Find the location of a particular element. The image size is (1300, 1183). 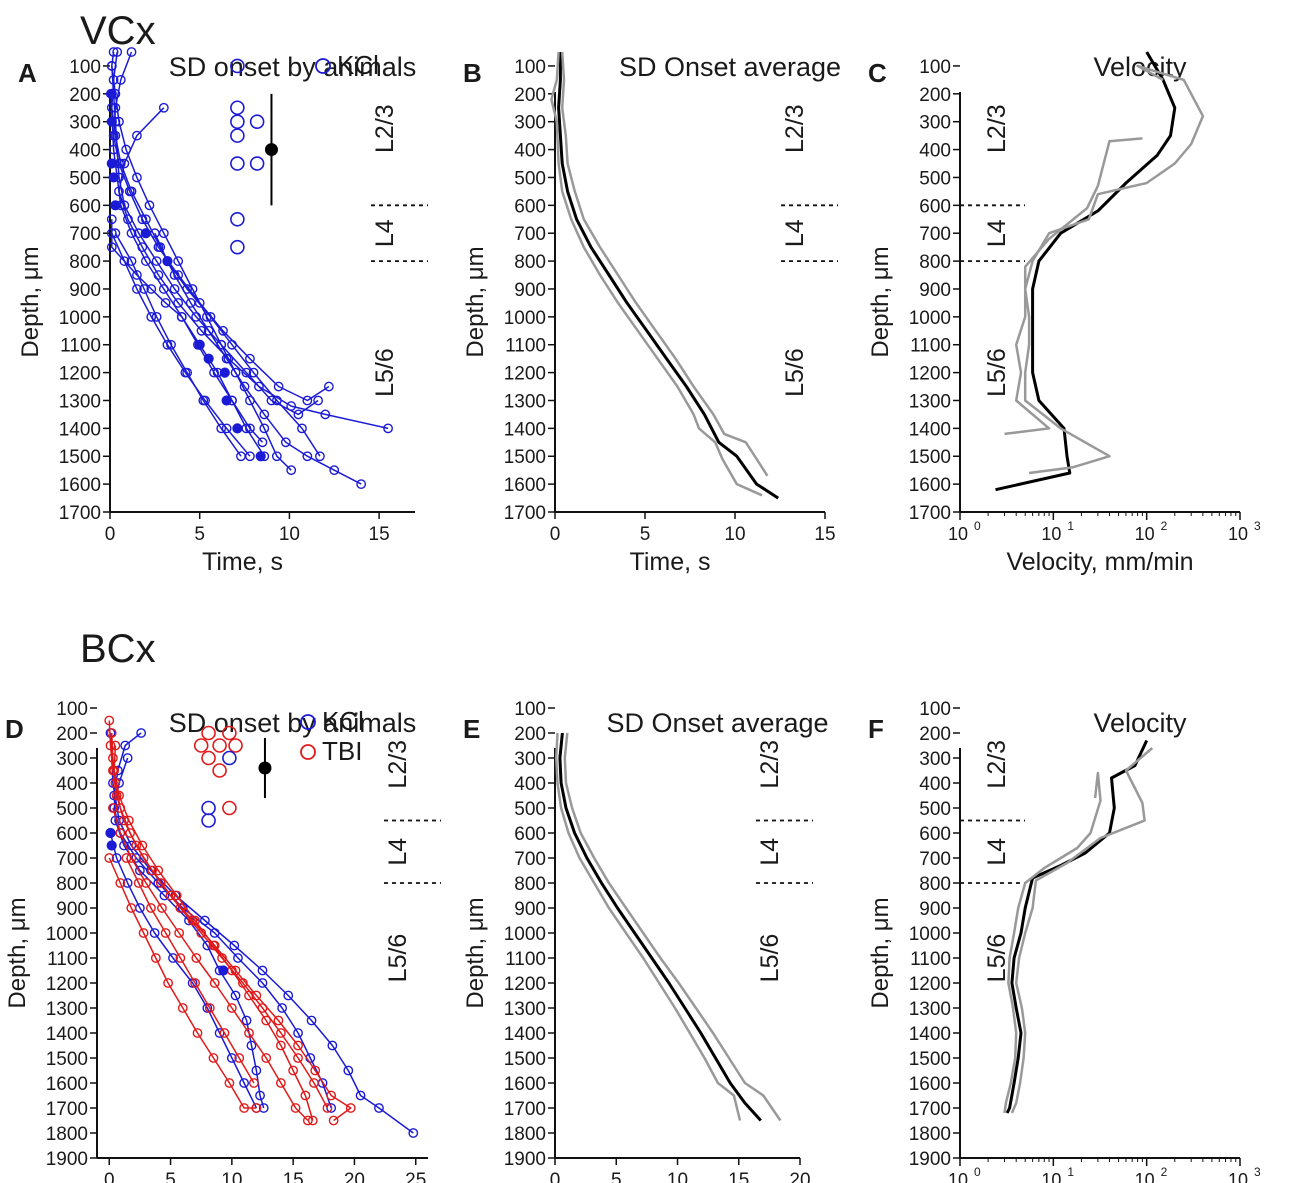

y-tick-label: 1100 is located at coordinates (525, 959).